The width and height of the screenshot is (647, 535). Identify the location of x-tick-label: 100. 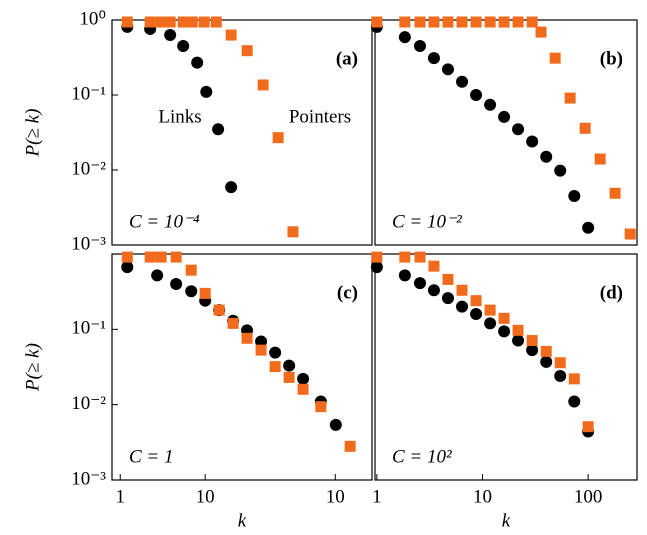
(588, 496).